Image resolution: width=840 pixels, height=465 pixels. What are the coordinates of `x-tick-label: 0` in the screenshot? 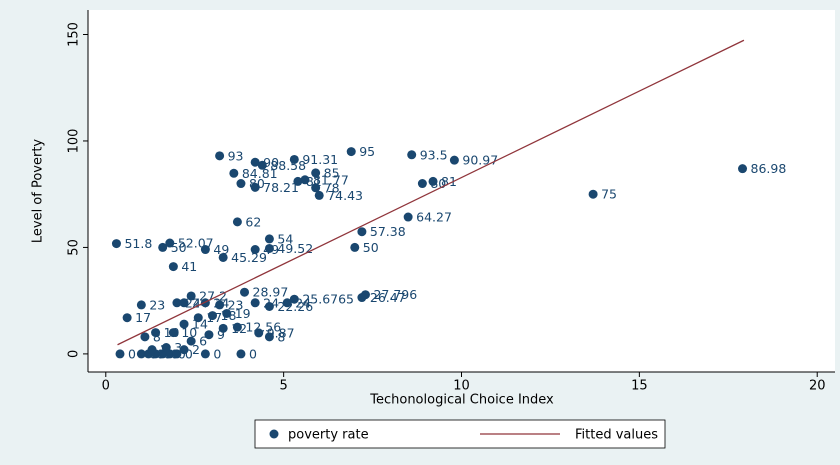 It's located at (106, 386).